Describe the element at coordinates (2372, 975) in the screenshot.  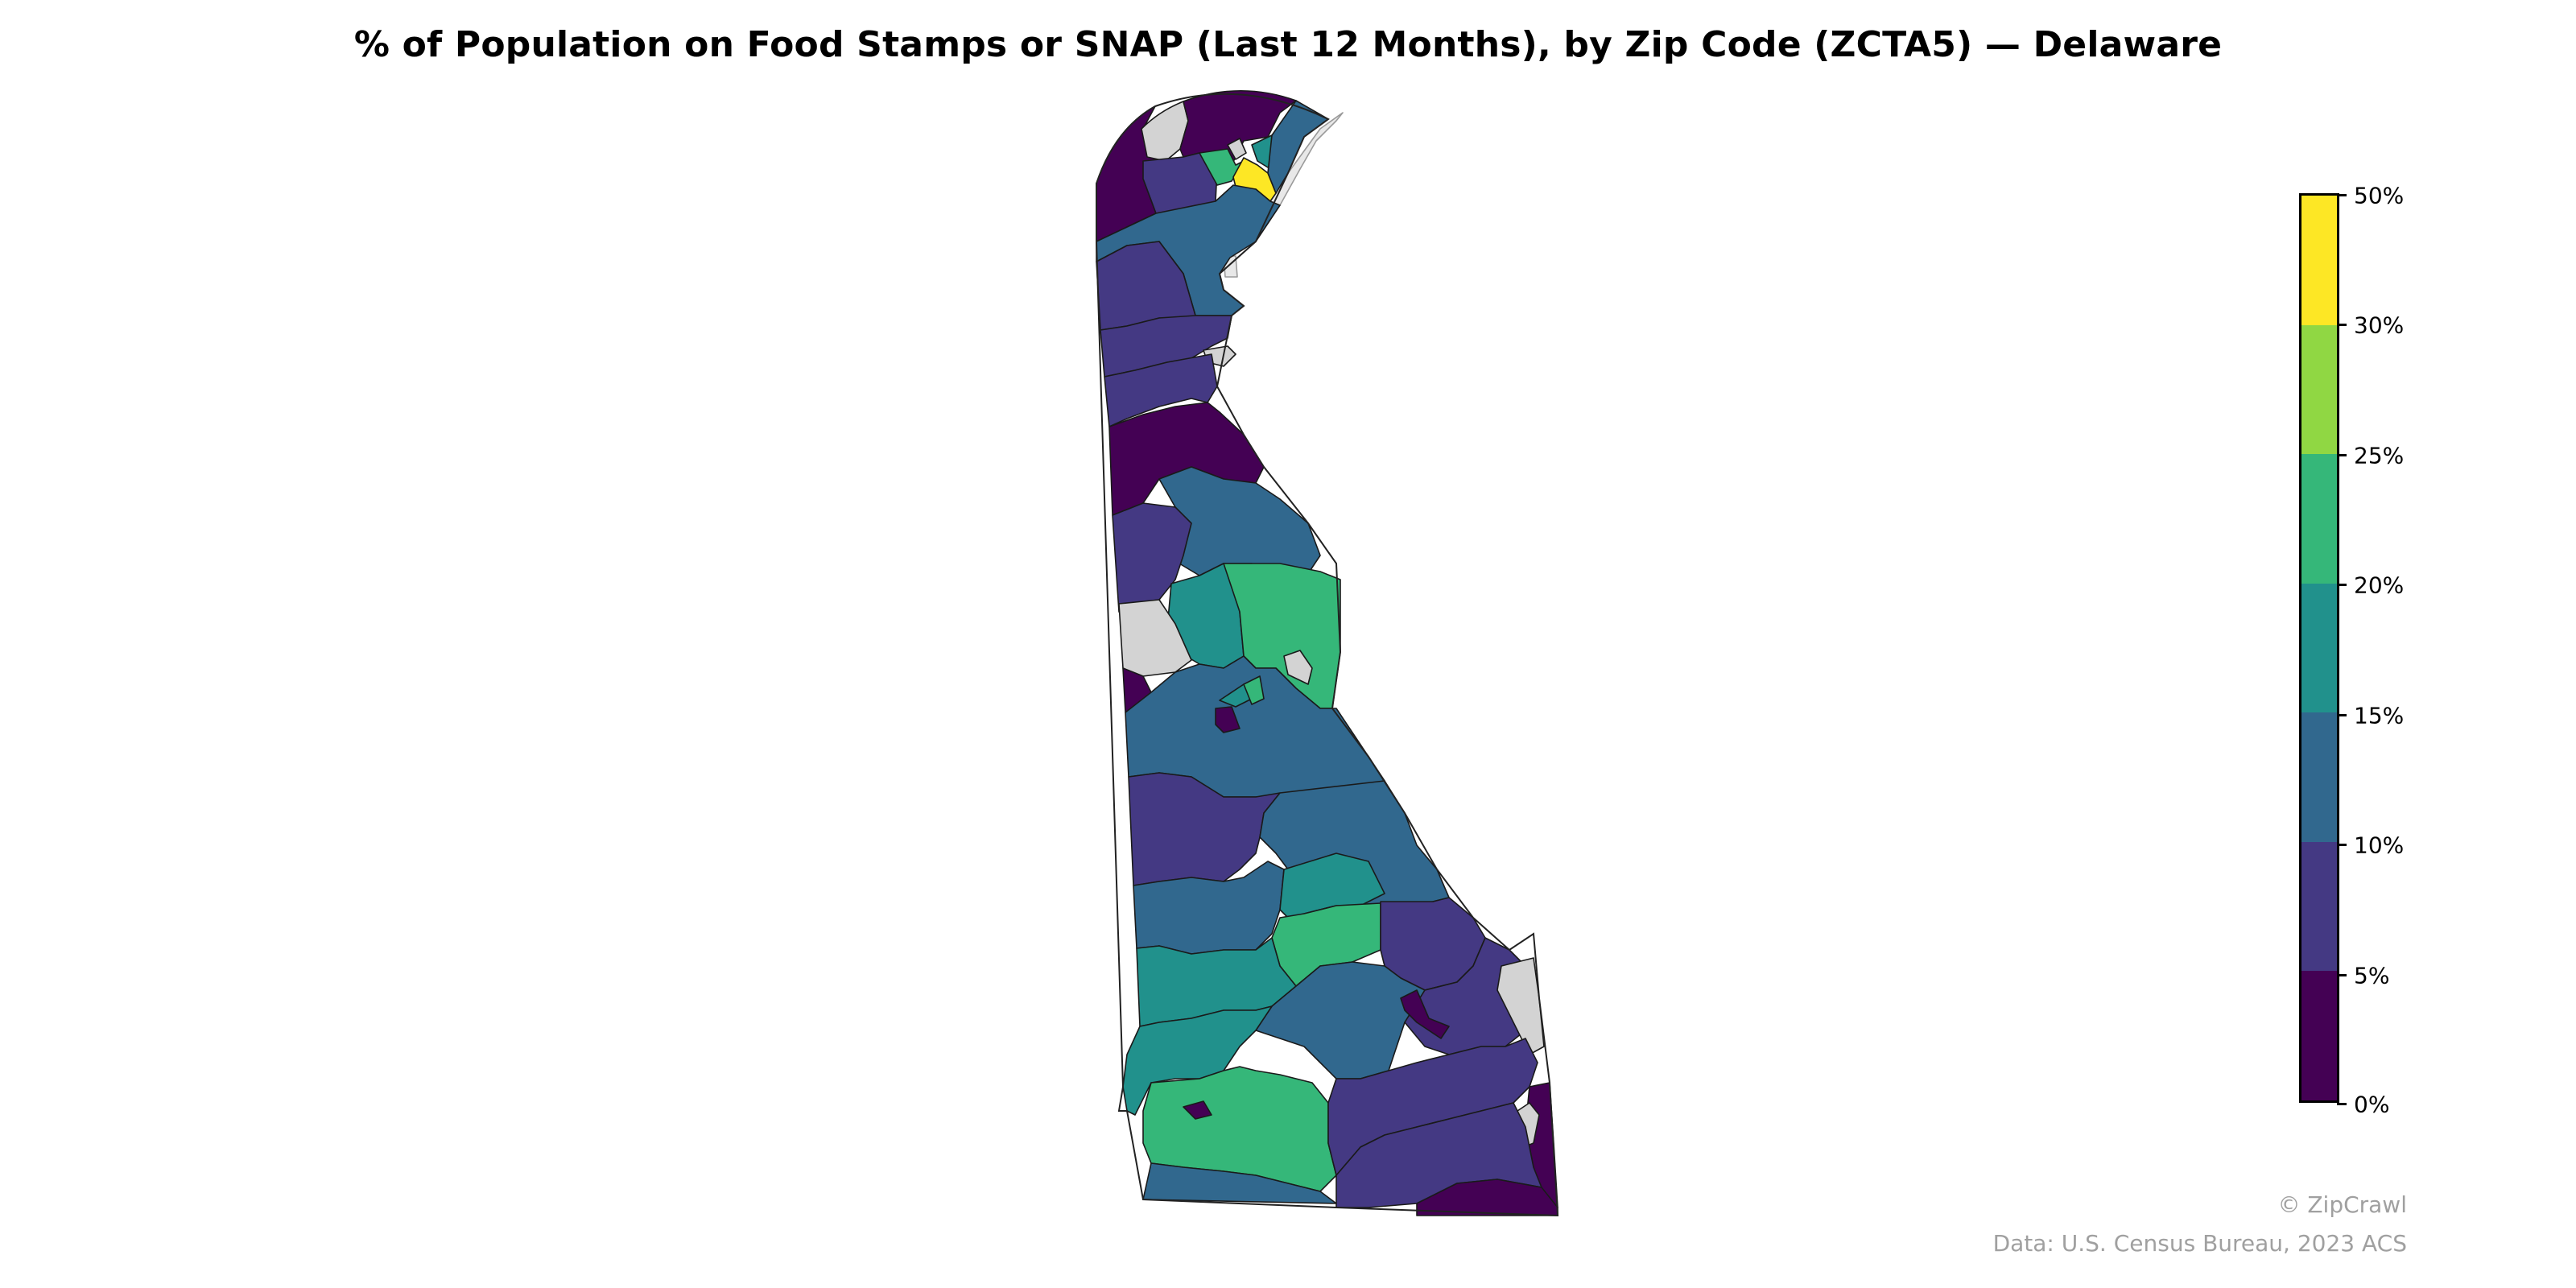
I see `colorbar-tick-label: 5%` at that location.